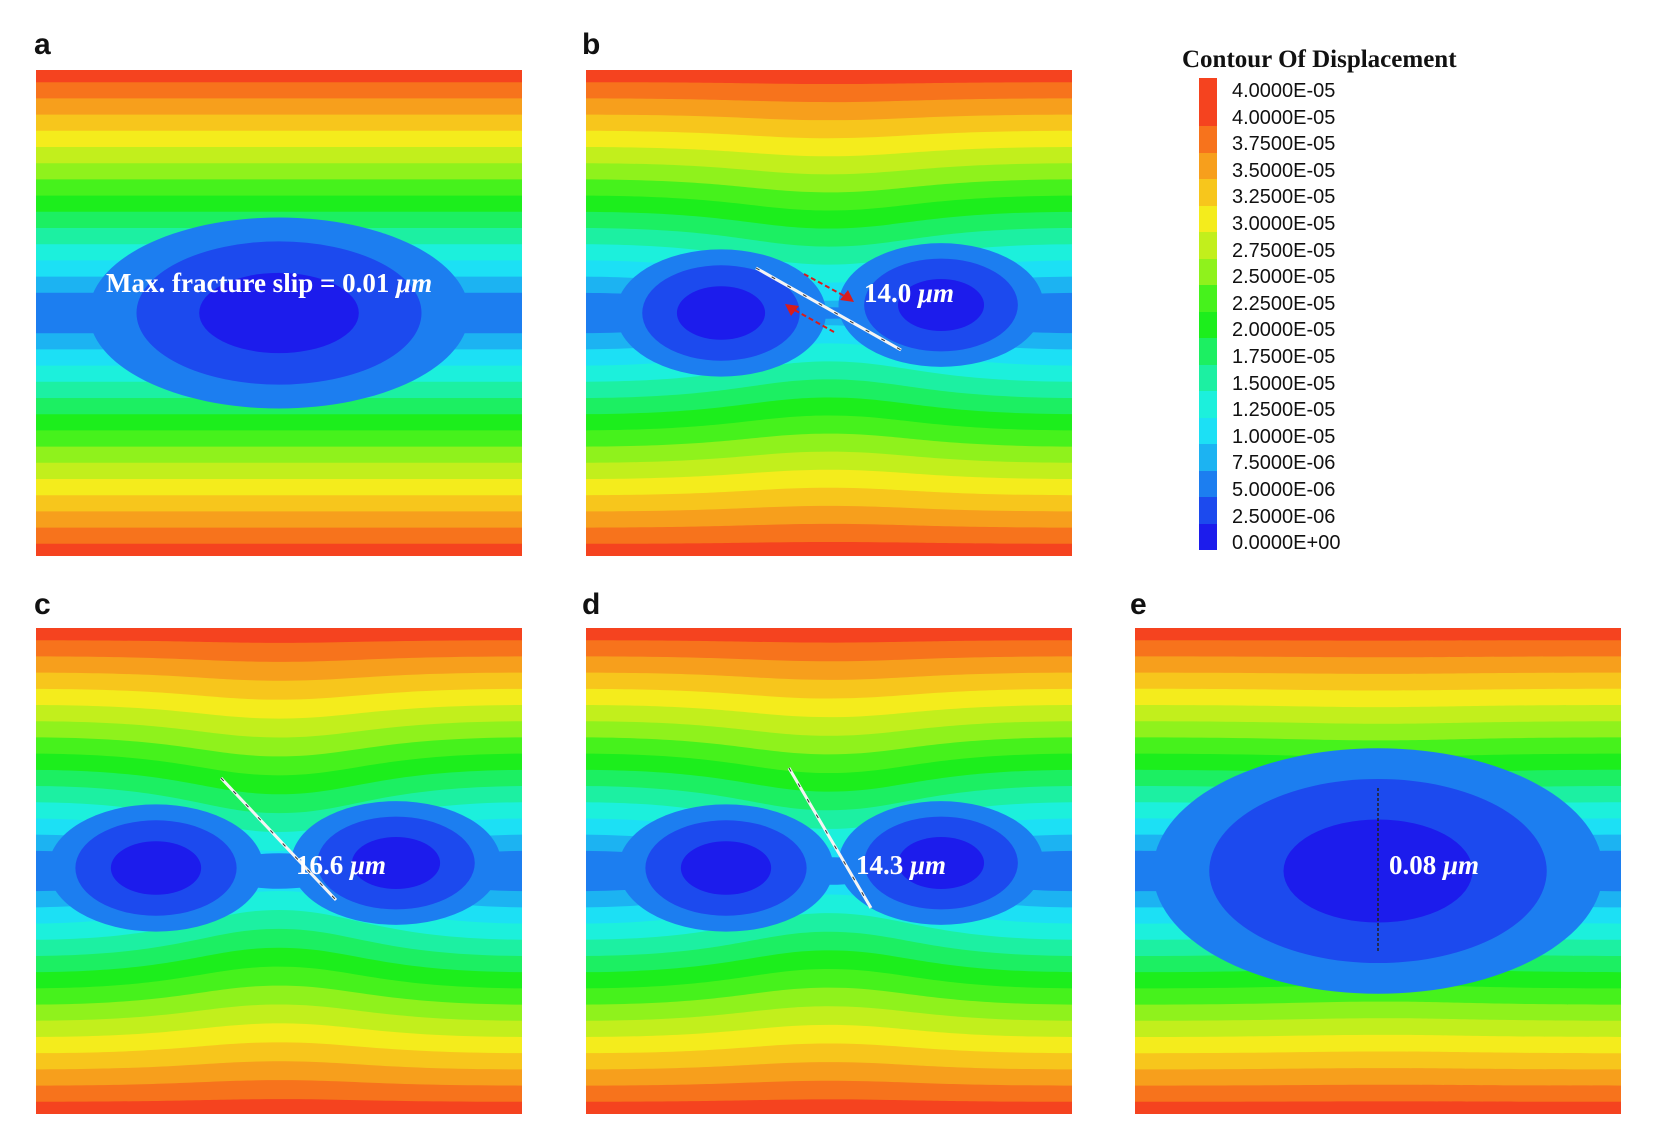 This screenshot has height=1132, width=1655. What do you see at coordinates (1416, 865) in the screenshot?
I see `slip-value: 0.08` at bounding box center [1416, 865].